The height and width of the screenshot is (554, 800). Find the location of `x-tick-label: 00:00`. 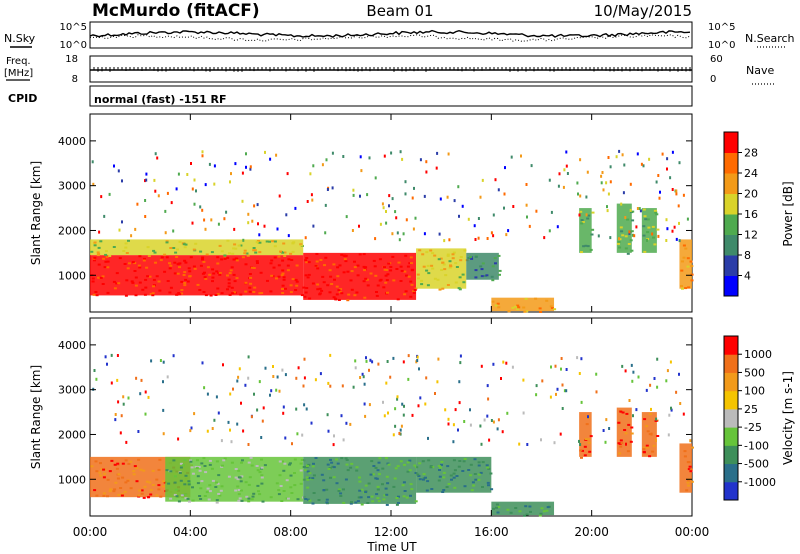

x-tick-label: 00:00 is located at coordinates (90, 532).